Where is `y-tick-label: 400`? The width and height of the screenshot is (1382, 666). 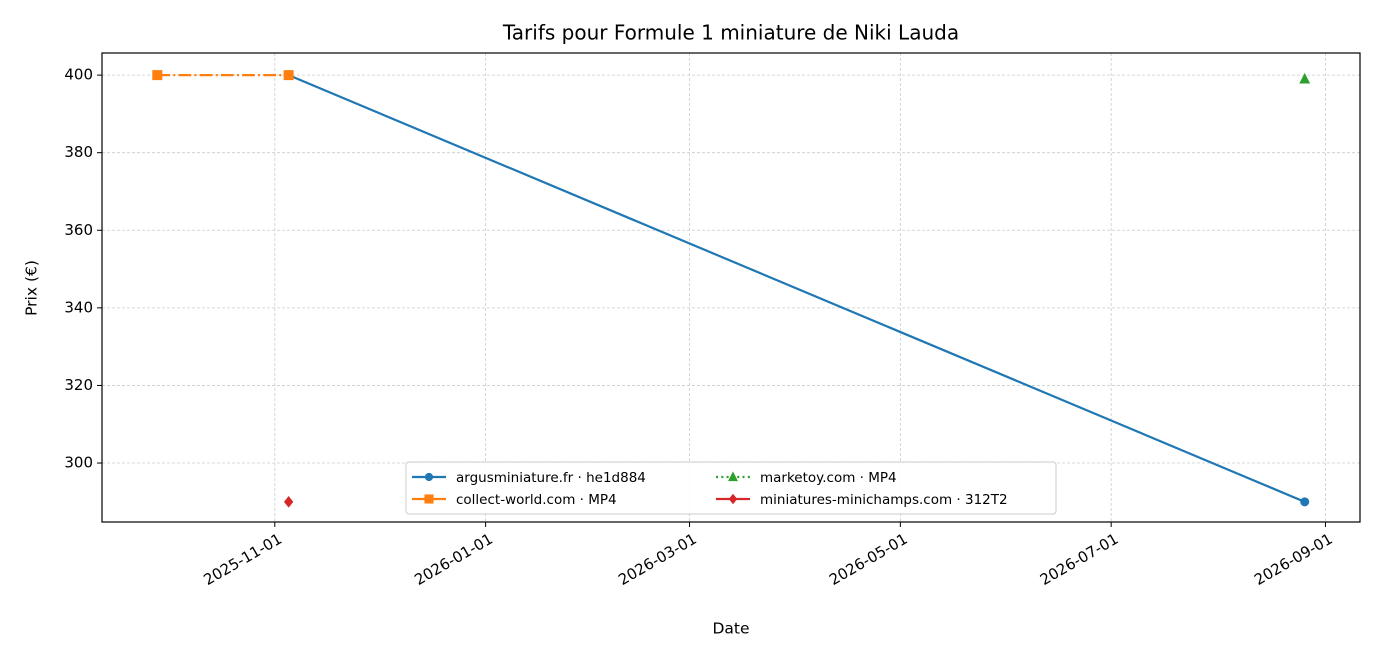 y-tick-label: 400 is located at coordinates (78, 75).